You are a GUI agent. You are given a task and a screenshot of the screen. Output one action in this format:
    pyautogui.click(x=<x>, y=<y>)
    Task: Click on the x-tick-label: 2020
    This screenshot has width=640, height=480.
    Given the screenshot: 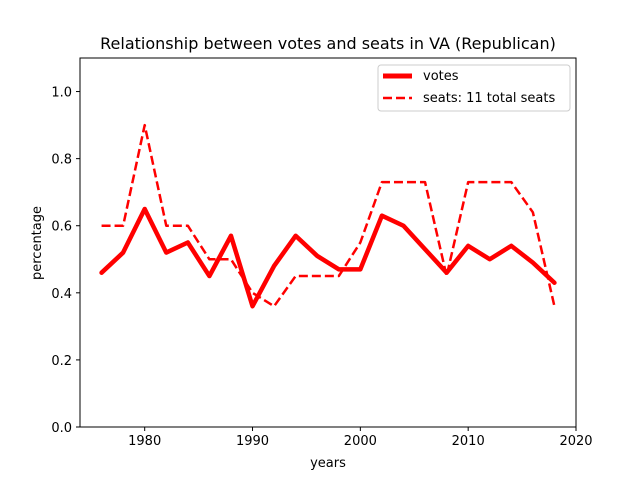 What is the action you would take?
    pyautogui.click(x=575, y=441)
    